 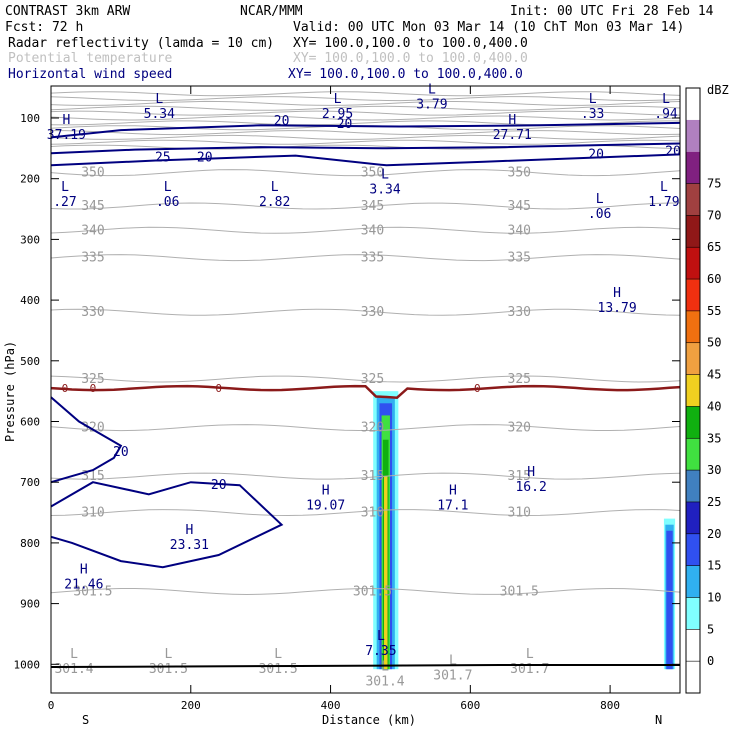 What do you see at coordinates (27, 664) in the screenshot?
I see `y-tick-label: 1000` at bounding box center [27, 664].